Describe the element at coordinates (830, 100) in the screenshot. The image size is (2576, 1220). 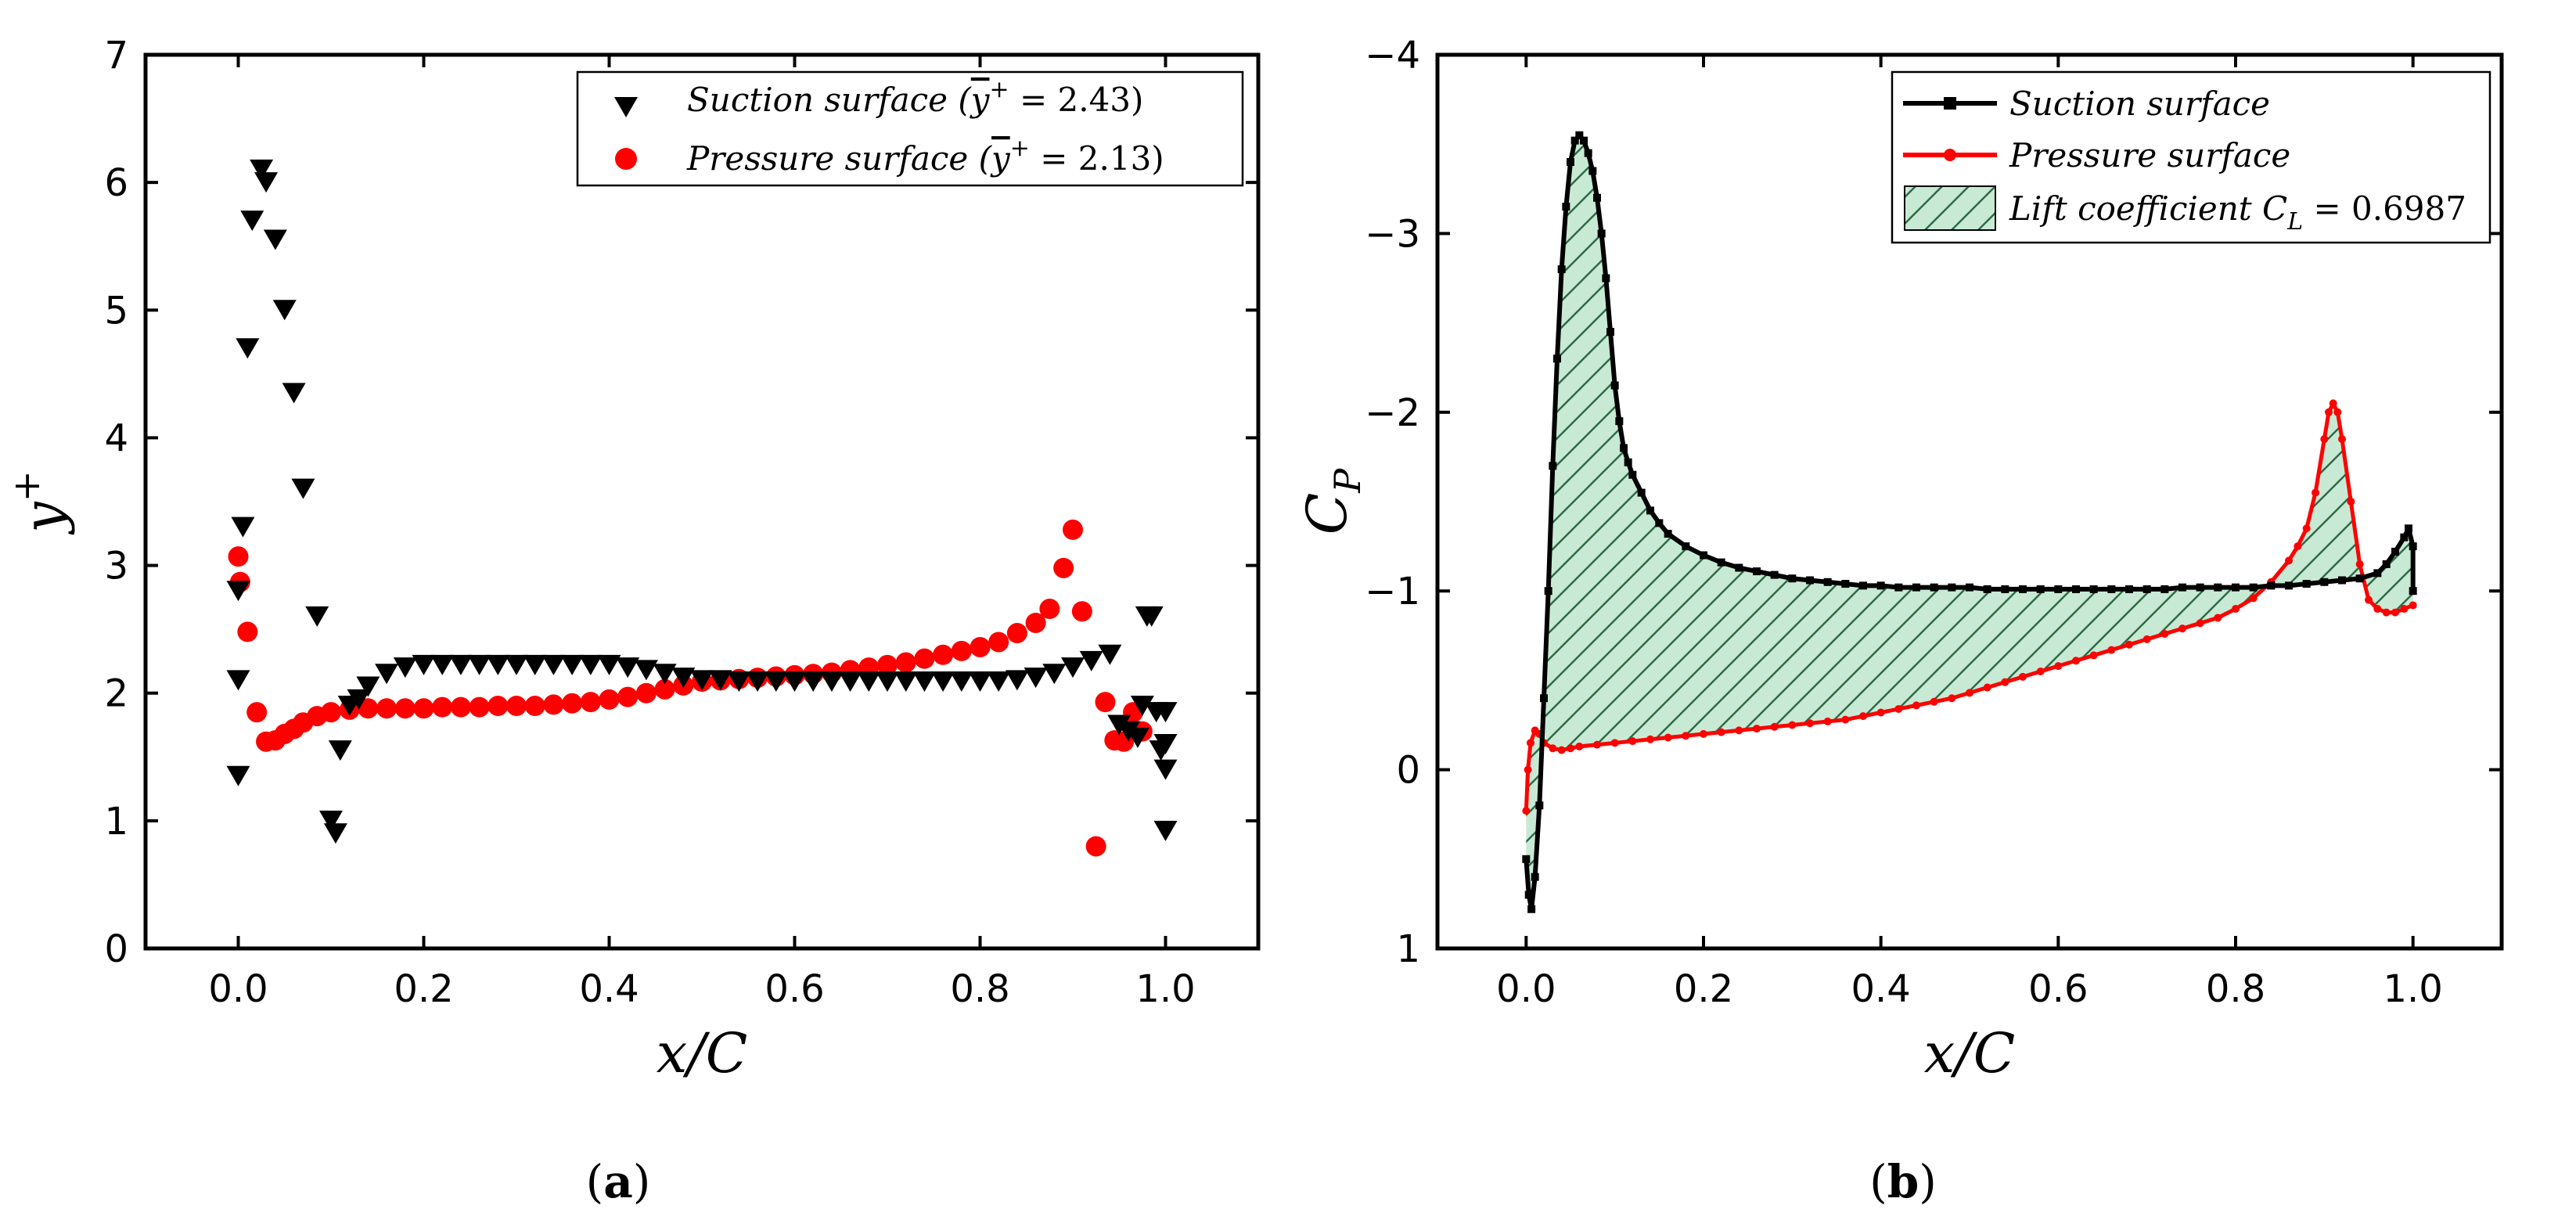
I see `legend-suction-text: Suction surface (` at that location.